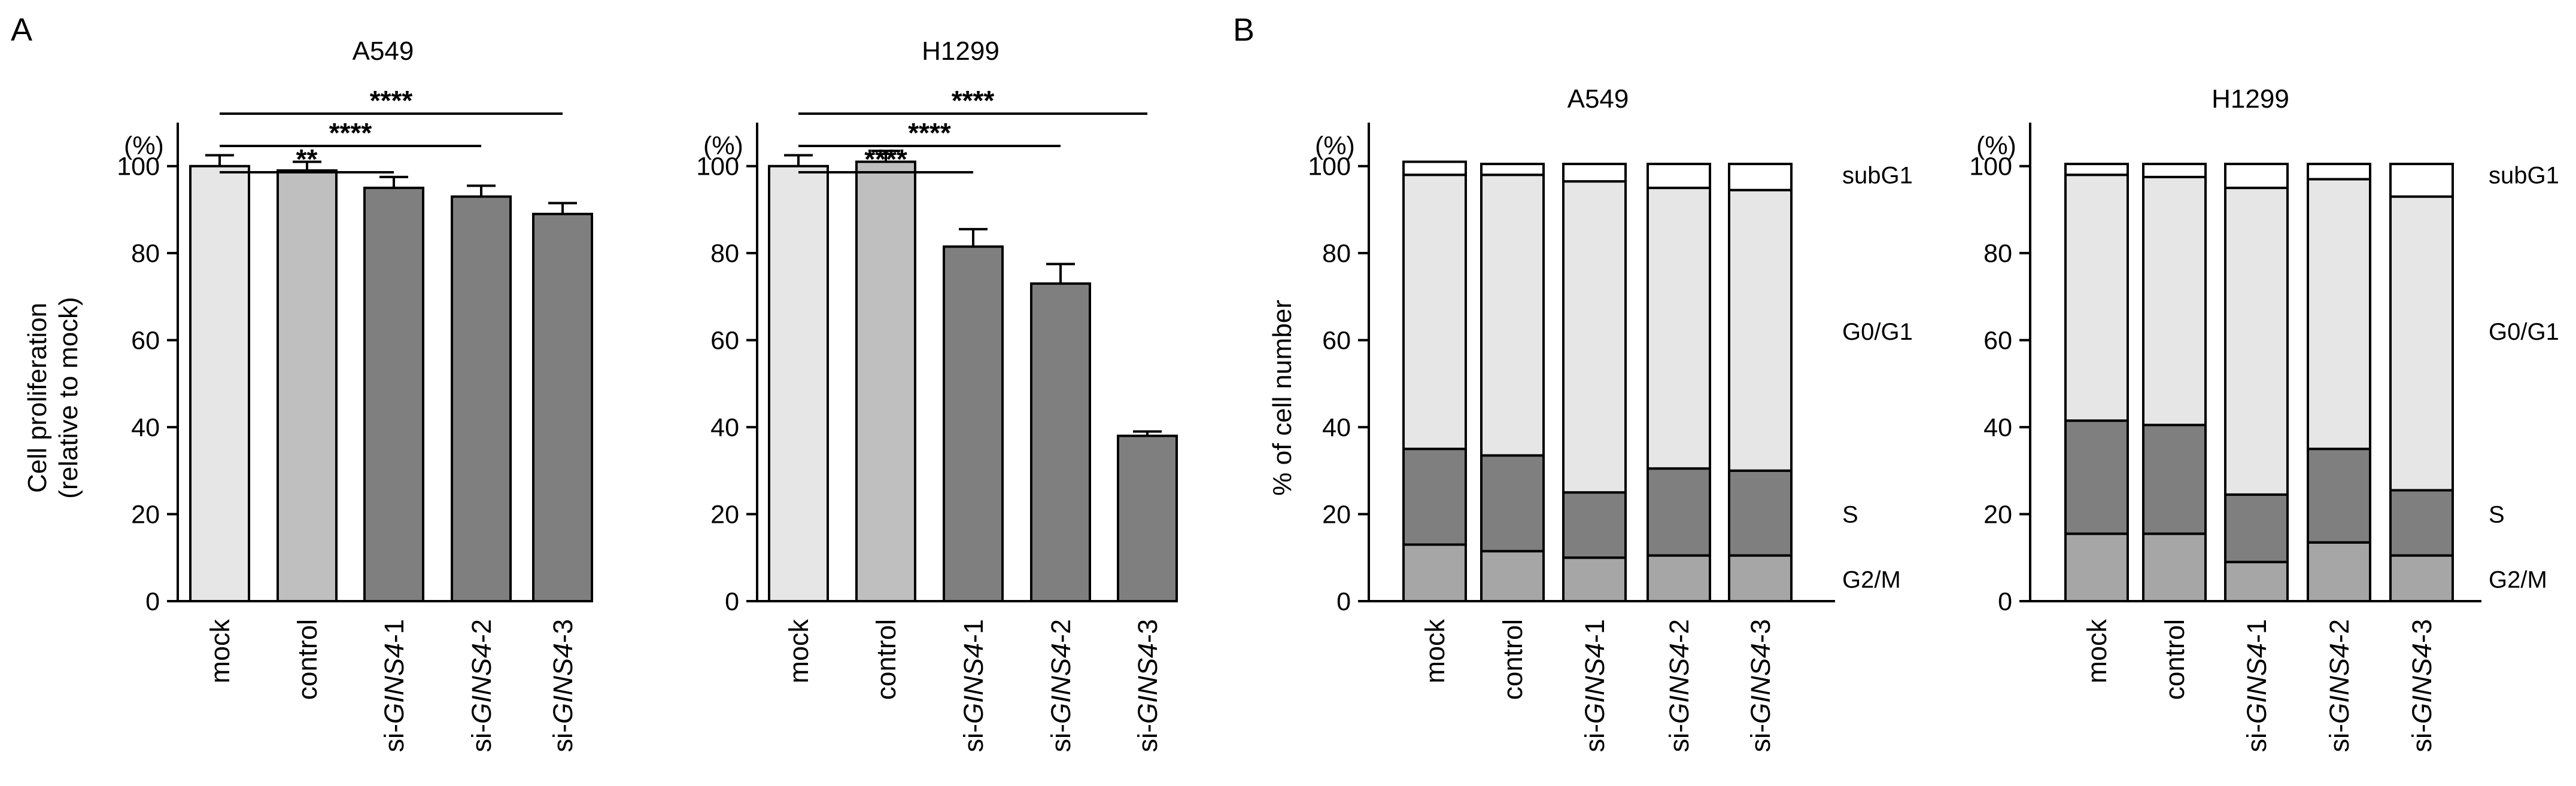 This screenshot has height=786, width=2576. Describe the element at coordinates (1243, 30) in the screenshot. I see `panel-label: B` at that location.